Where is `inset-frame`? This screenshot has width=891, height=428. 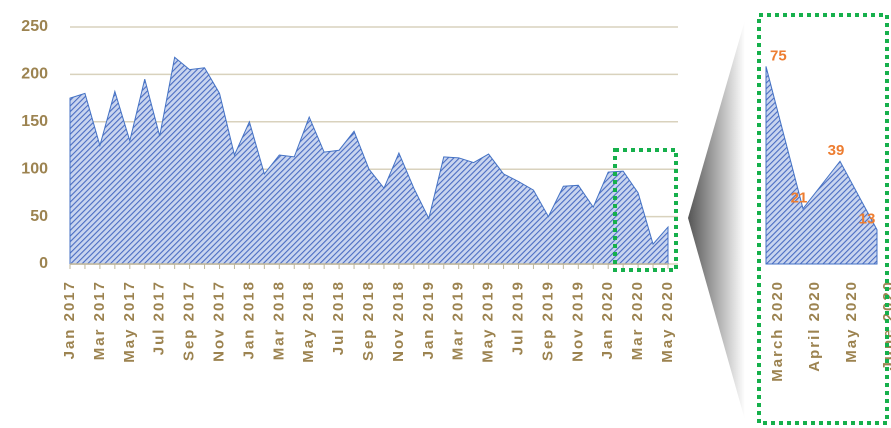 inset-frame is located at coordinates (823, 219).